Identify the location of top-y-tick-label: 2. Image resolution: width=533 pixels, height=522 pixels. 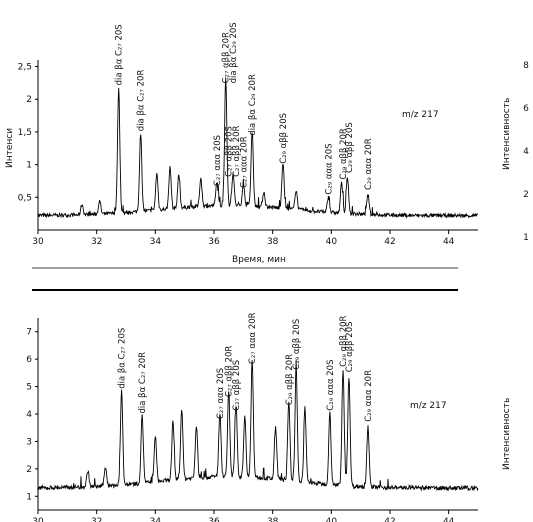
(29, 100).